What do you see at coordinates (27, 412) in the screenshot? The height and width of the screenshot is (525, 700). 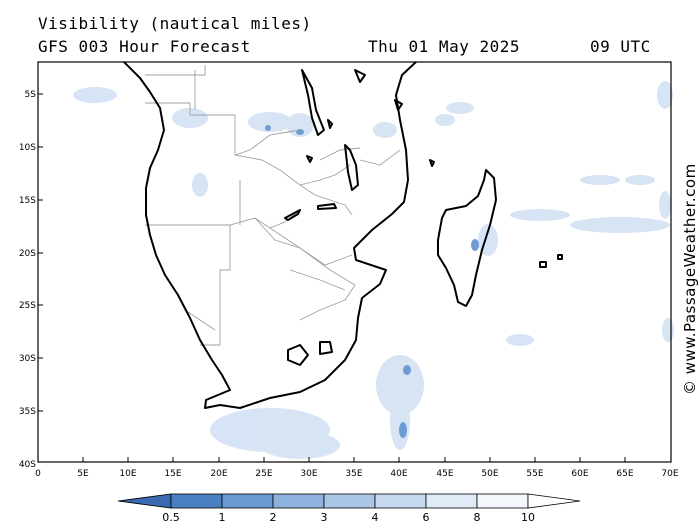 I see `lat-label: 35S` at bounding box center [27, 412].